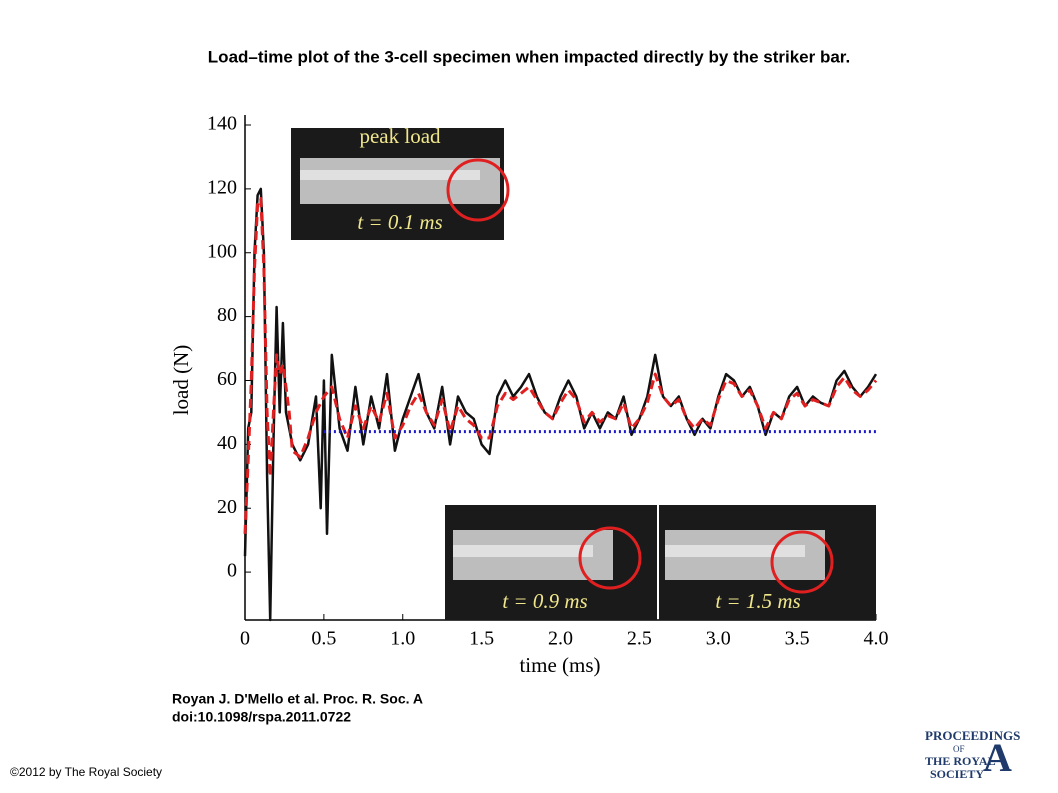  What do you see at coordinates (757, 601) in the screenshot?
I see `inset-text: t = 1.5 ms` at bounding box center [757, 601].